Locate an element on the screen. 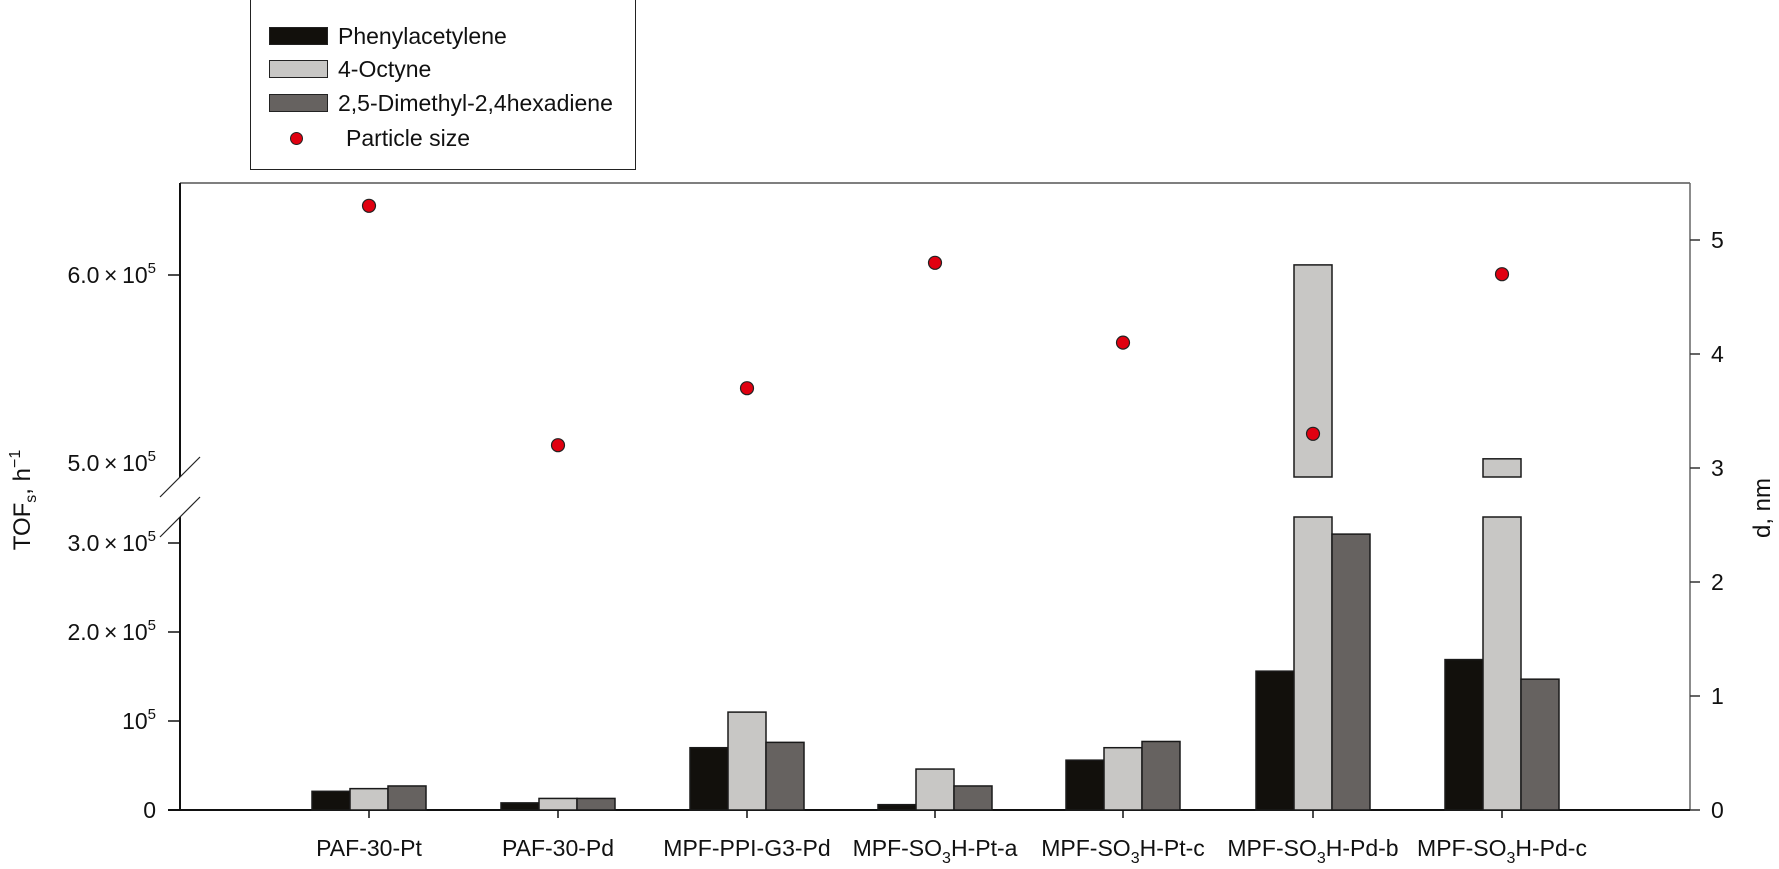 The height and width of the screenshot is (869, 1779). red-dot-marker-icon is located at coordinates (296, 138).